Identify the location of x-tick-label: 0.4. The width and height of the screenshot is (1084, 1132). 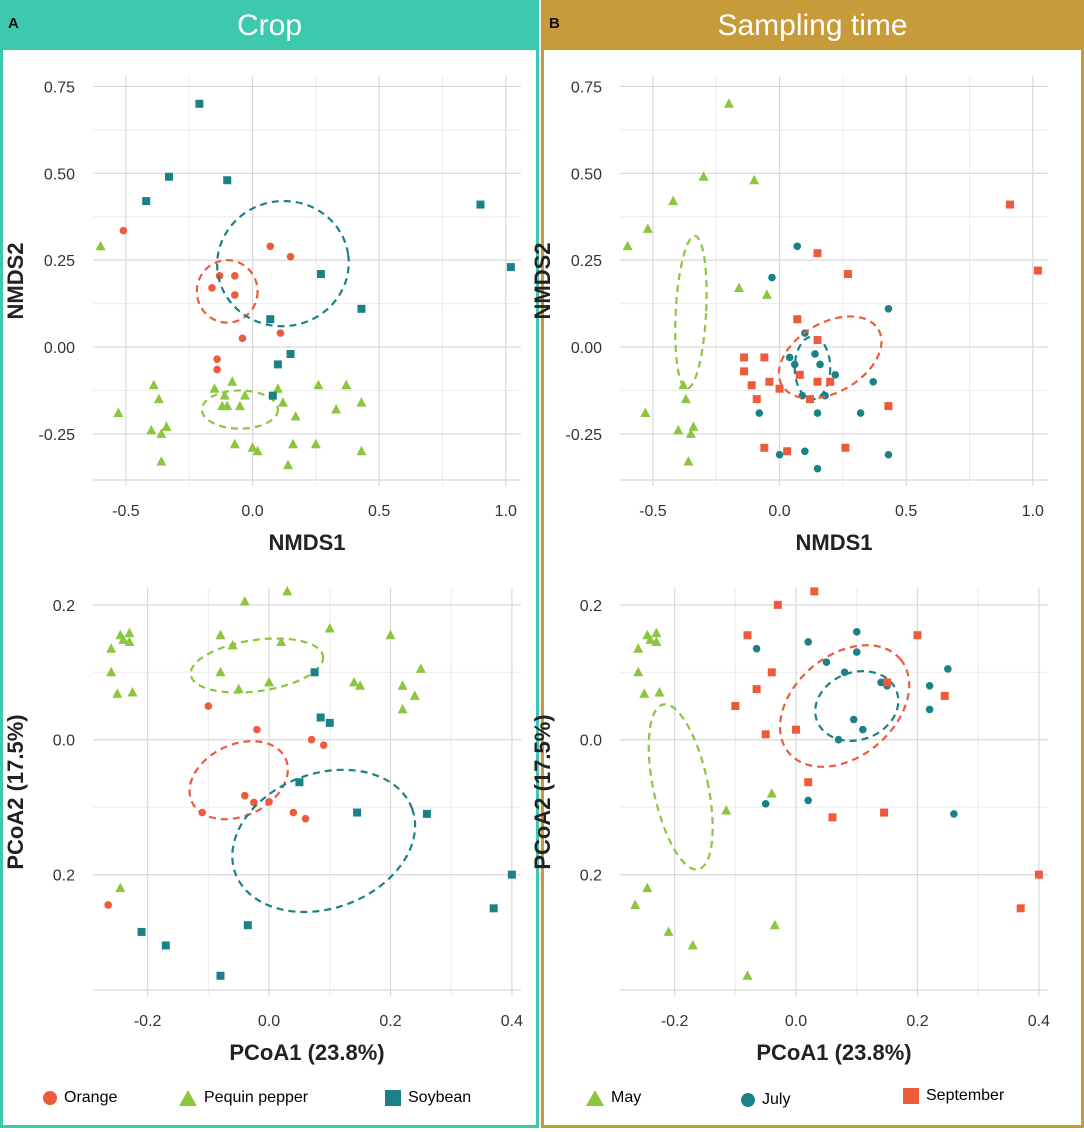
(1039, 1021).